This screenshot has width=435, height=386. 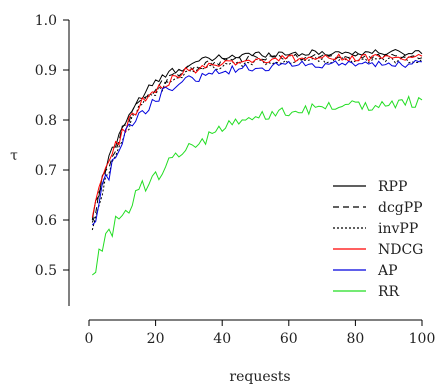 I want to click on legend: RPP dcgPP invPP NDCG AP RR, so click(x=378, y=239).